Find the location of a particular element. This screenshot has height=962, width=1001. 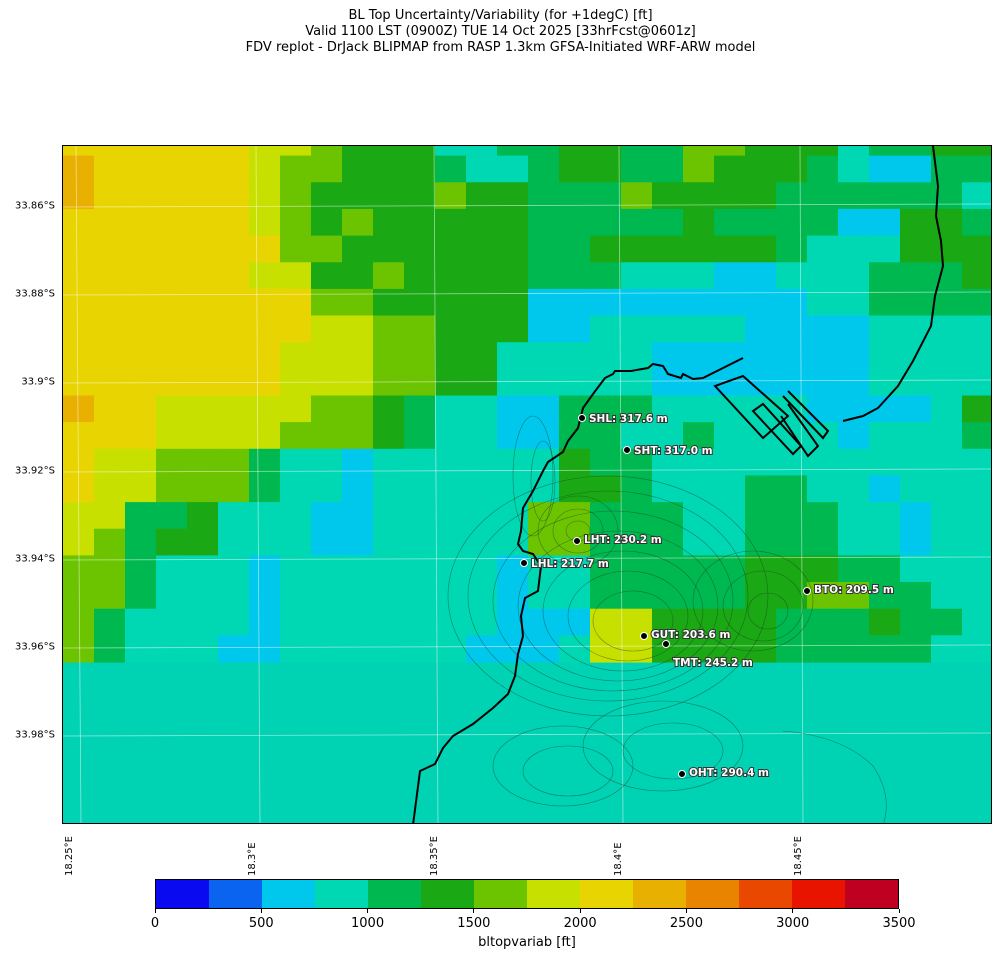

site-marker-oht is located at coordinates (682, 774).